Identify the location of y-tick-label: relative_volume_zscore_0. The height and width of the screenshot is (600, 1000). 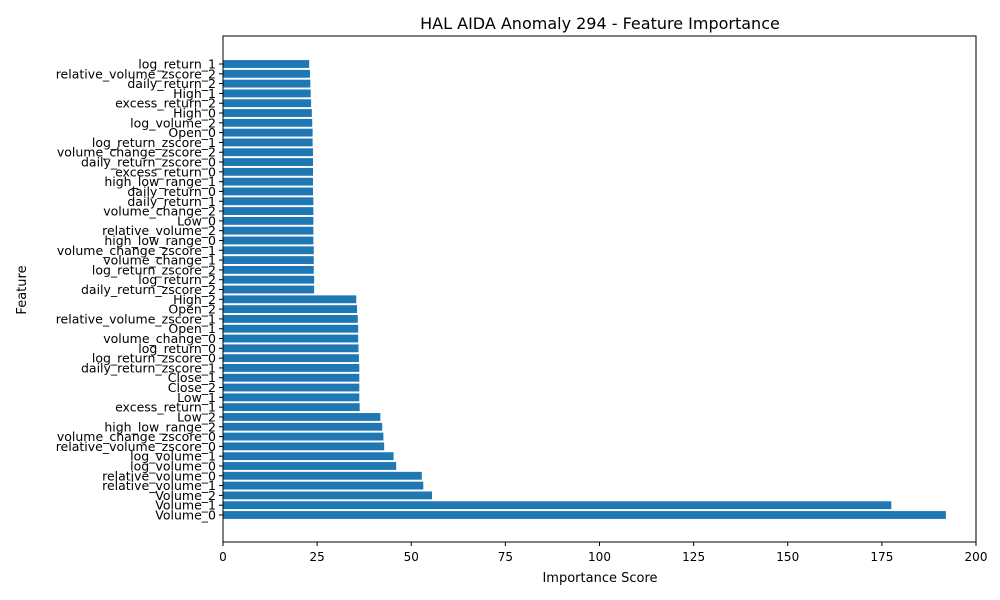
(136, 446).